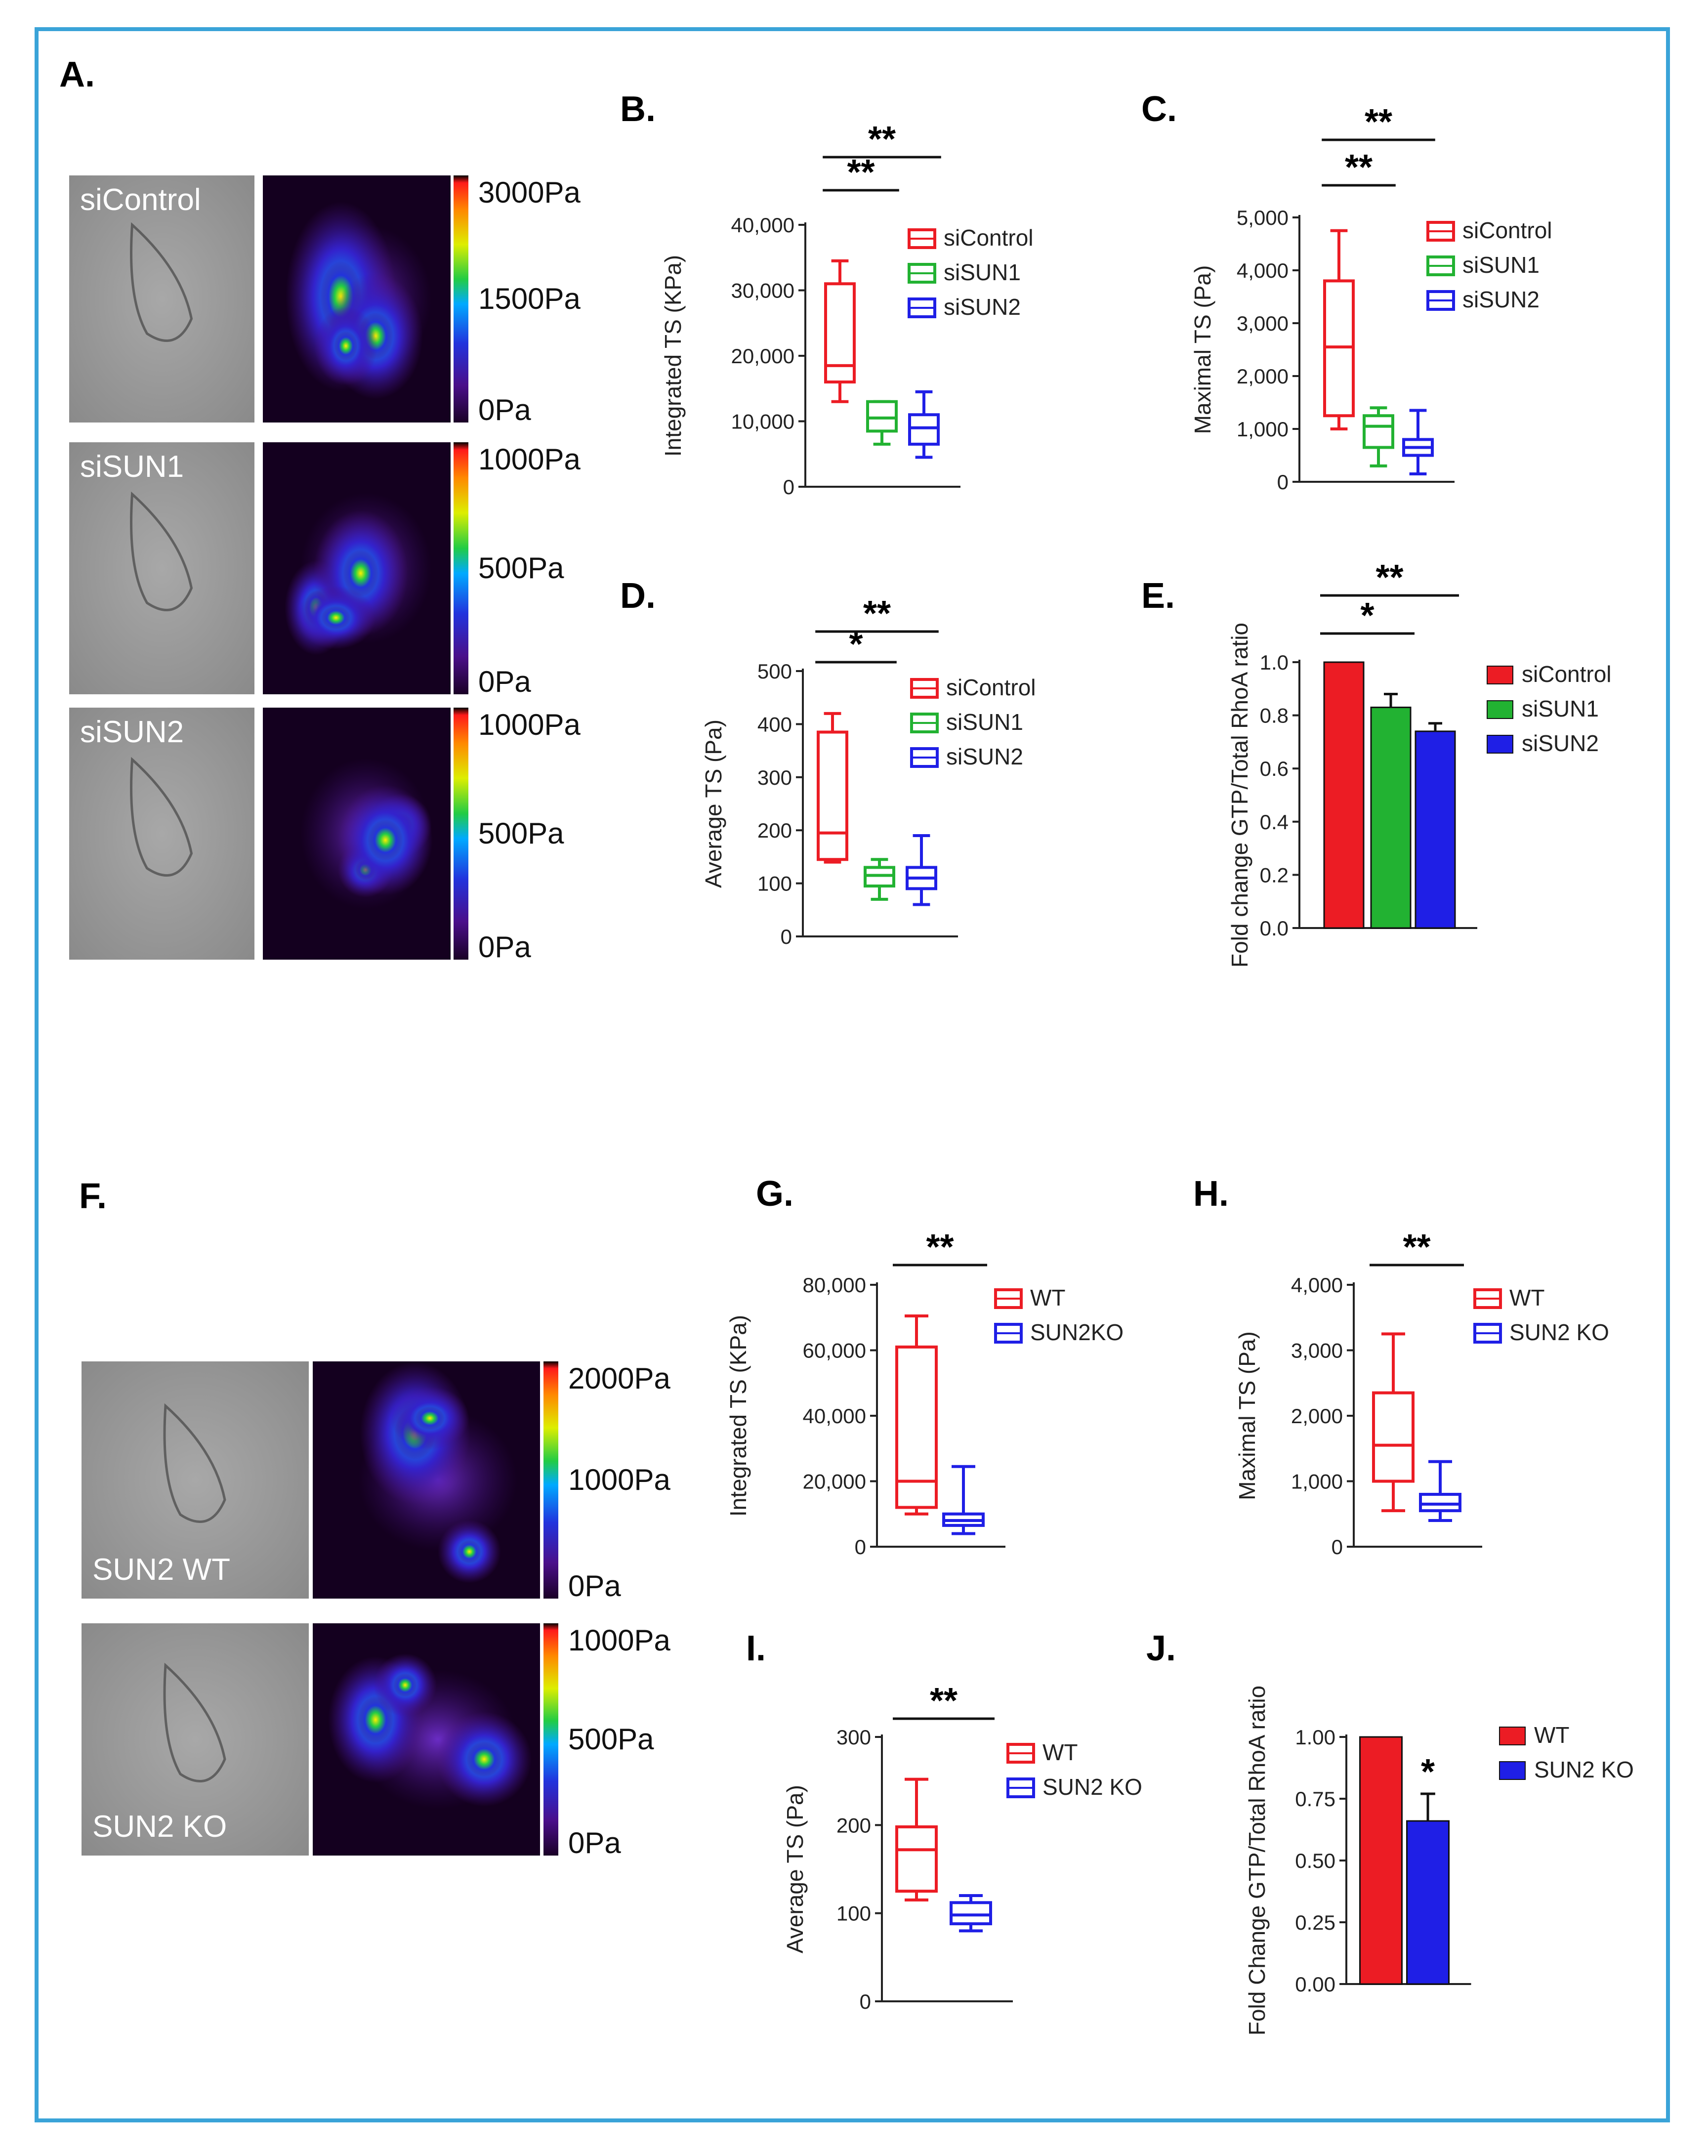  What do you see at coordinates (77, 74) in the screenshot?
I see `panel-letter-a: A.` at bounding box center [77, 74].